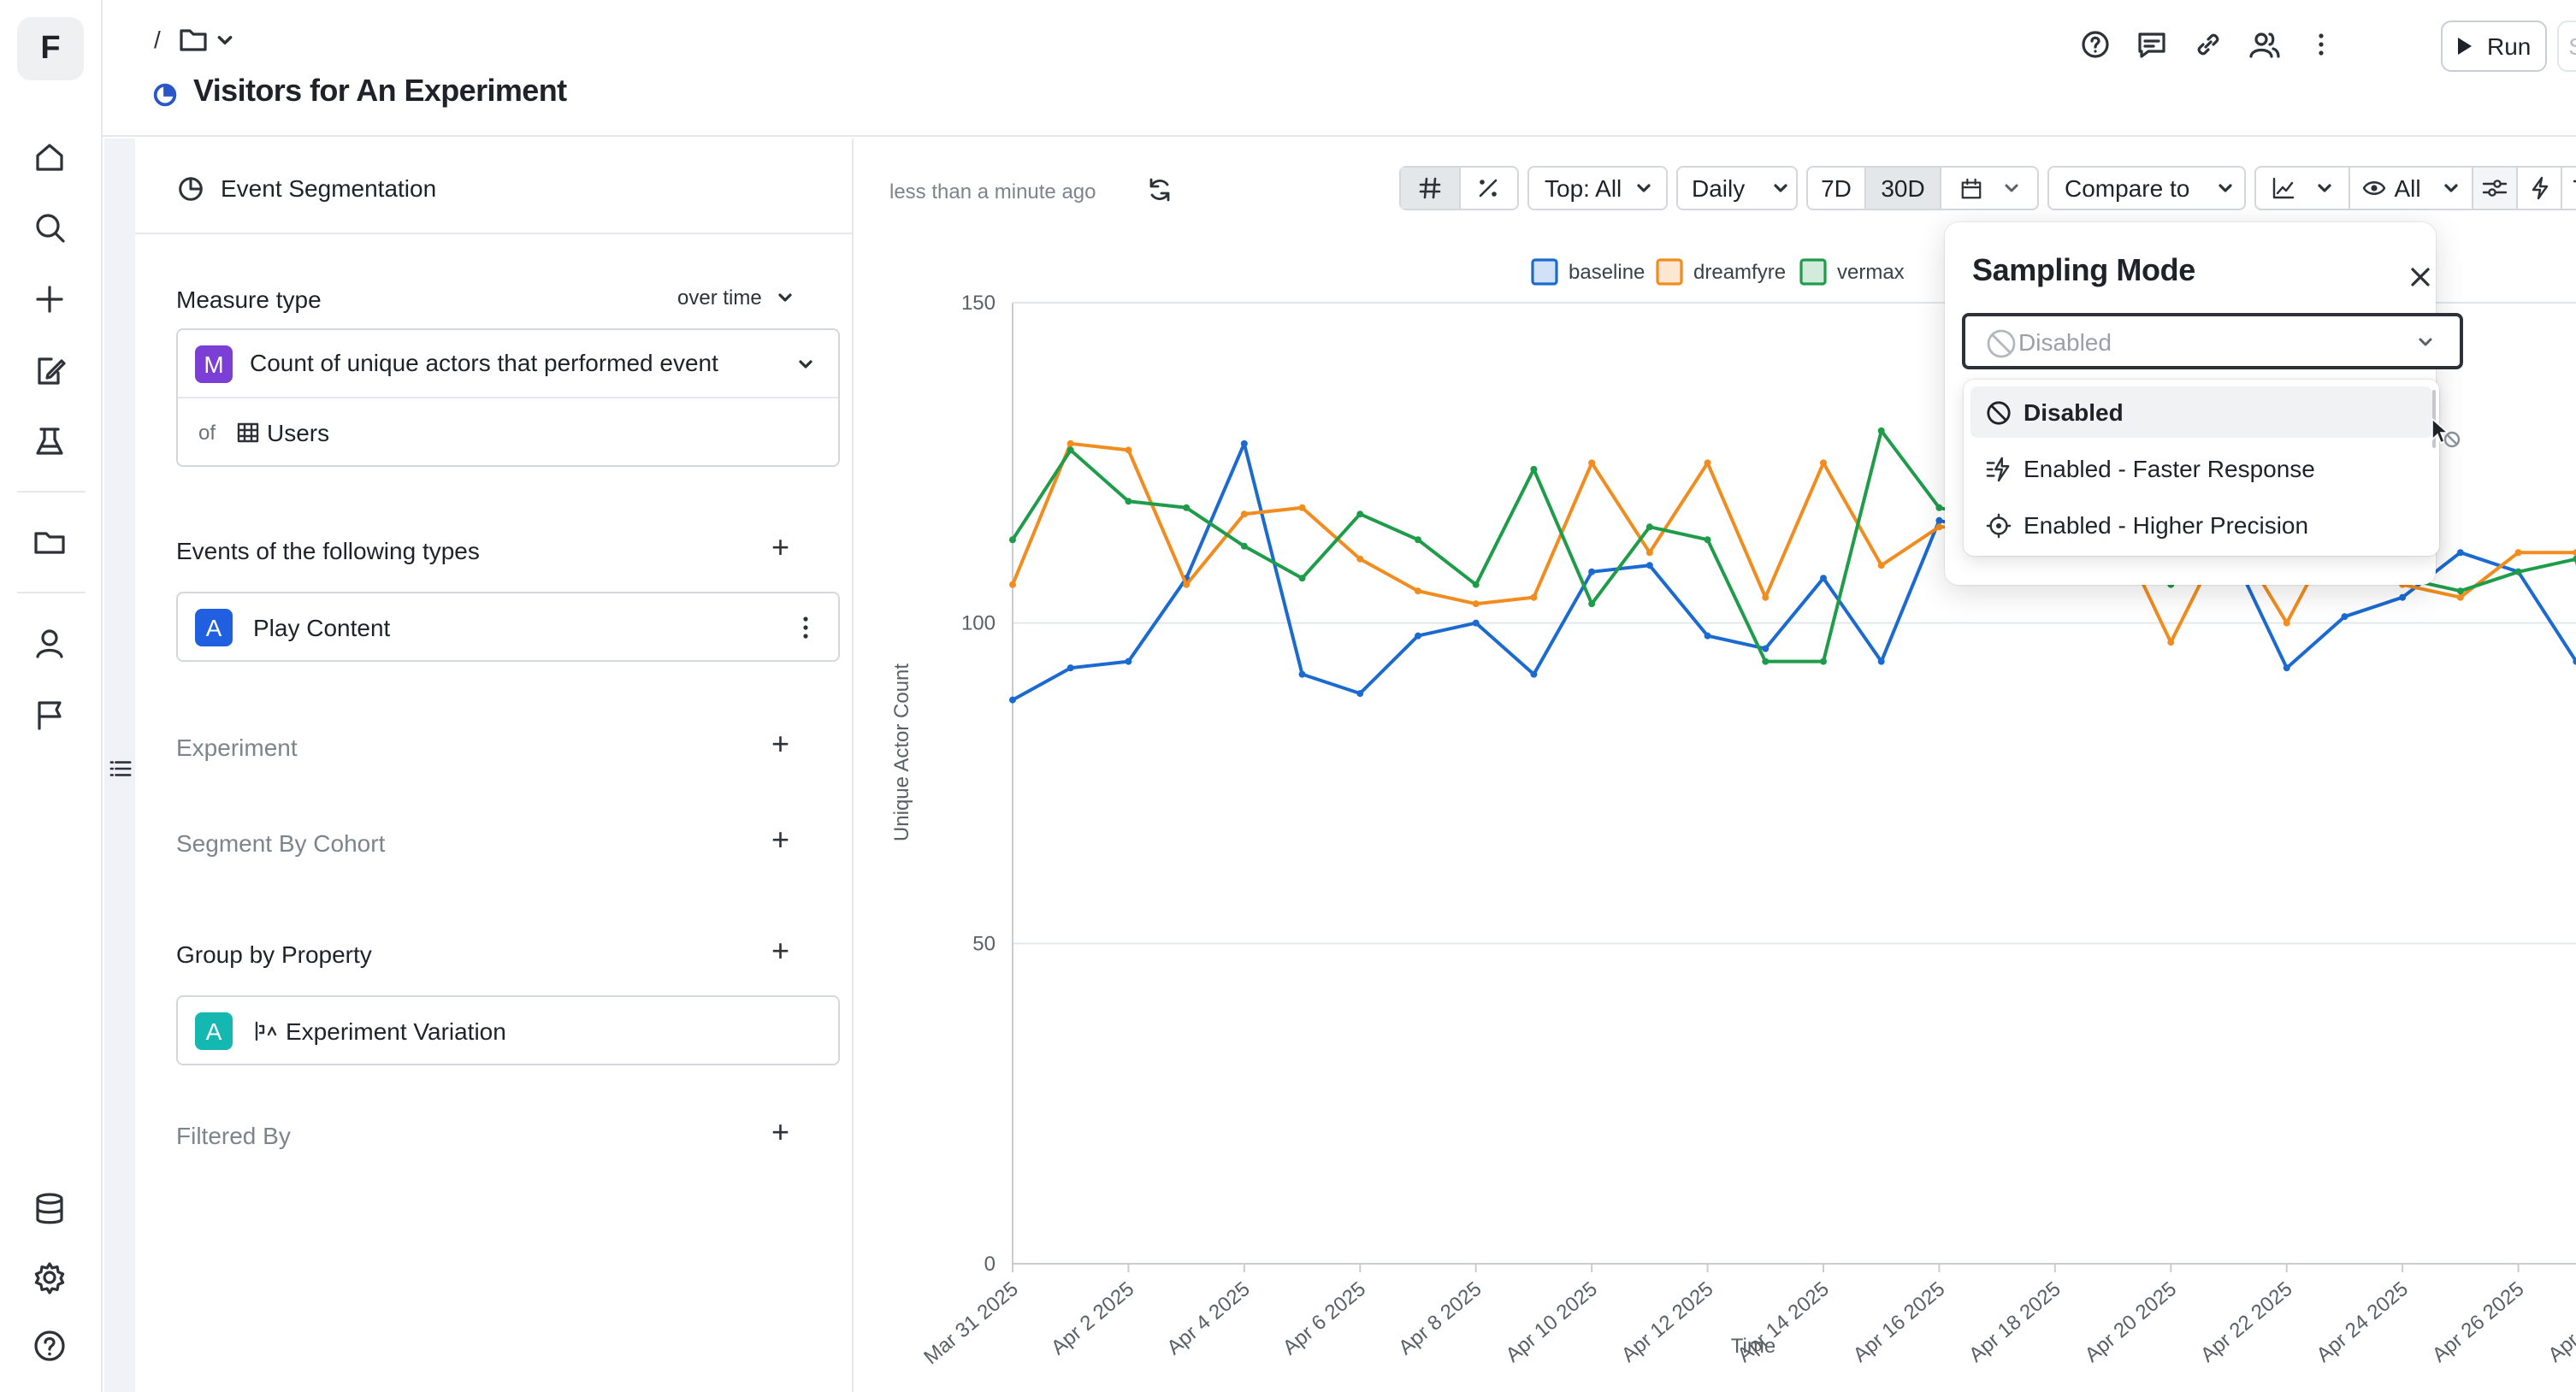  What do you see at coordinates (2569, 188) in the screenshot?
I see `filter-button` at bounding box center [2569, 188].